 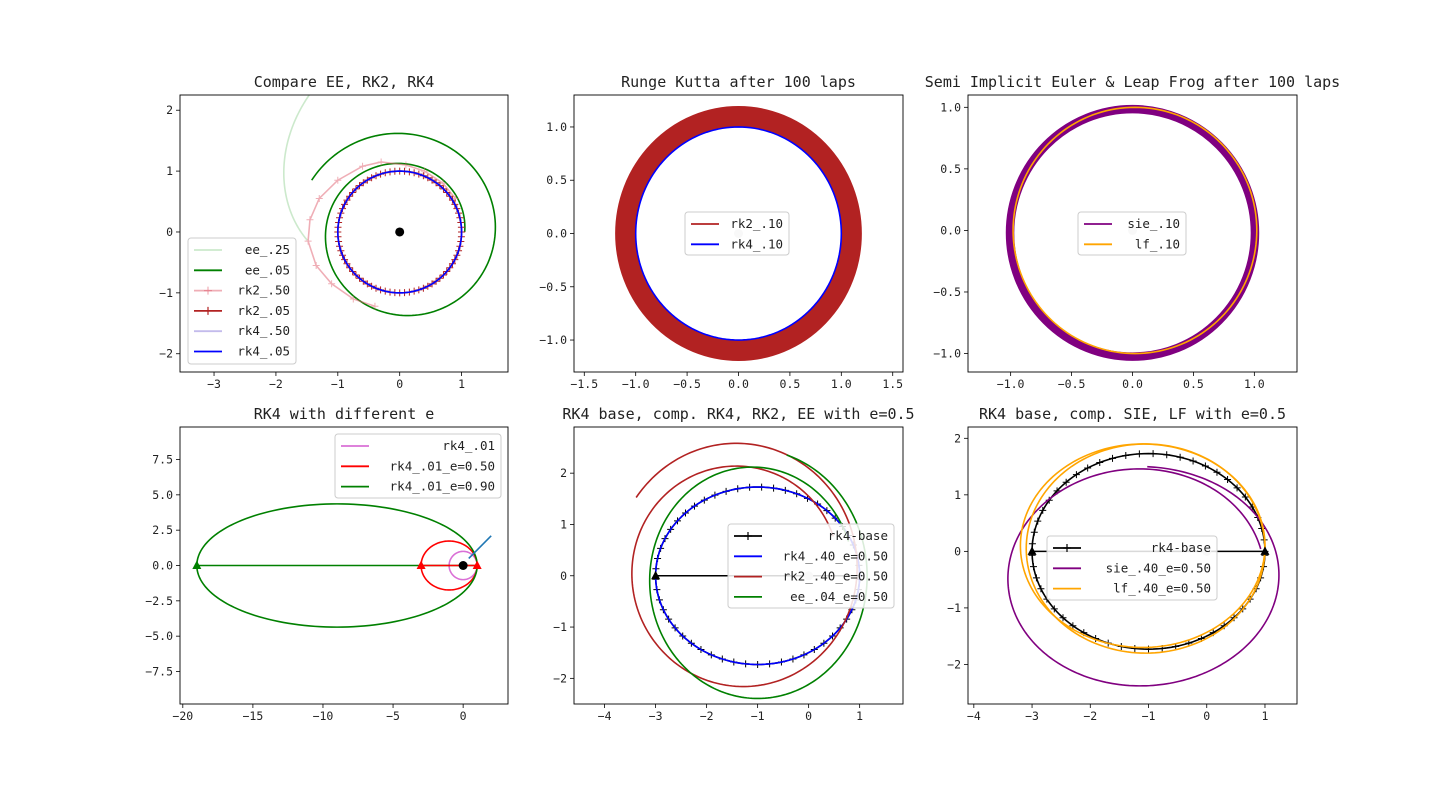 What do you see at coordinates (974, 716) in the screenshot?
I see `x-tick-label: −4` at bounding box center [974, 716].